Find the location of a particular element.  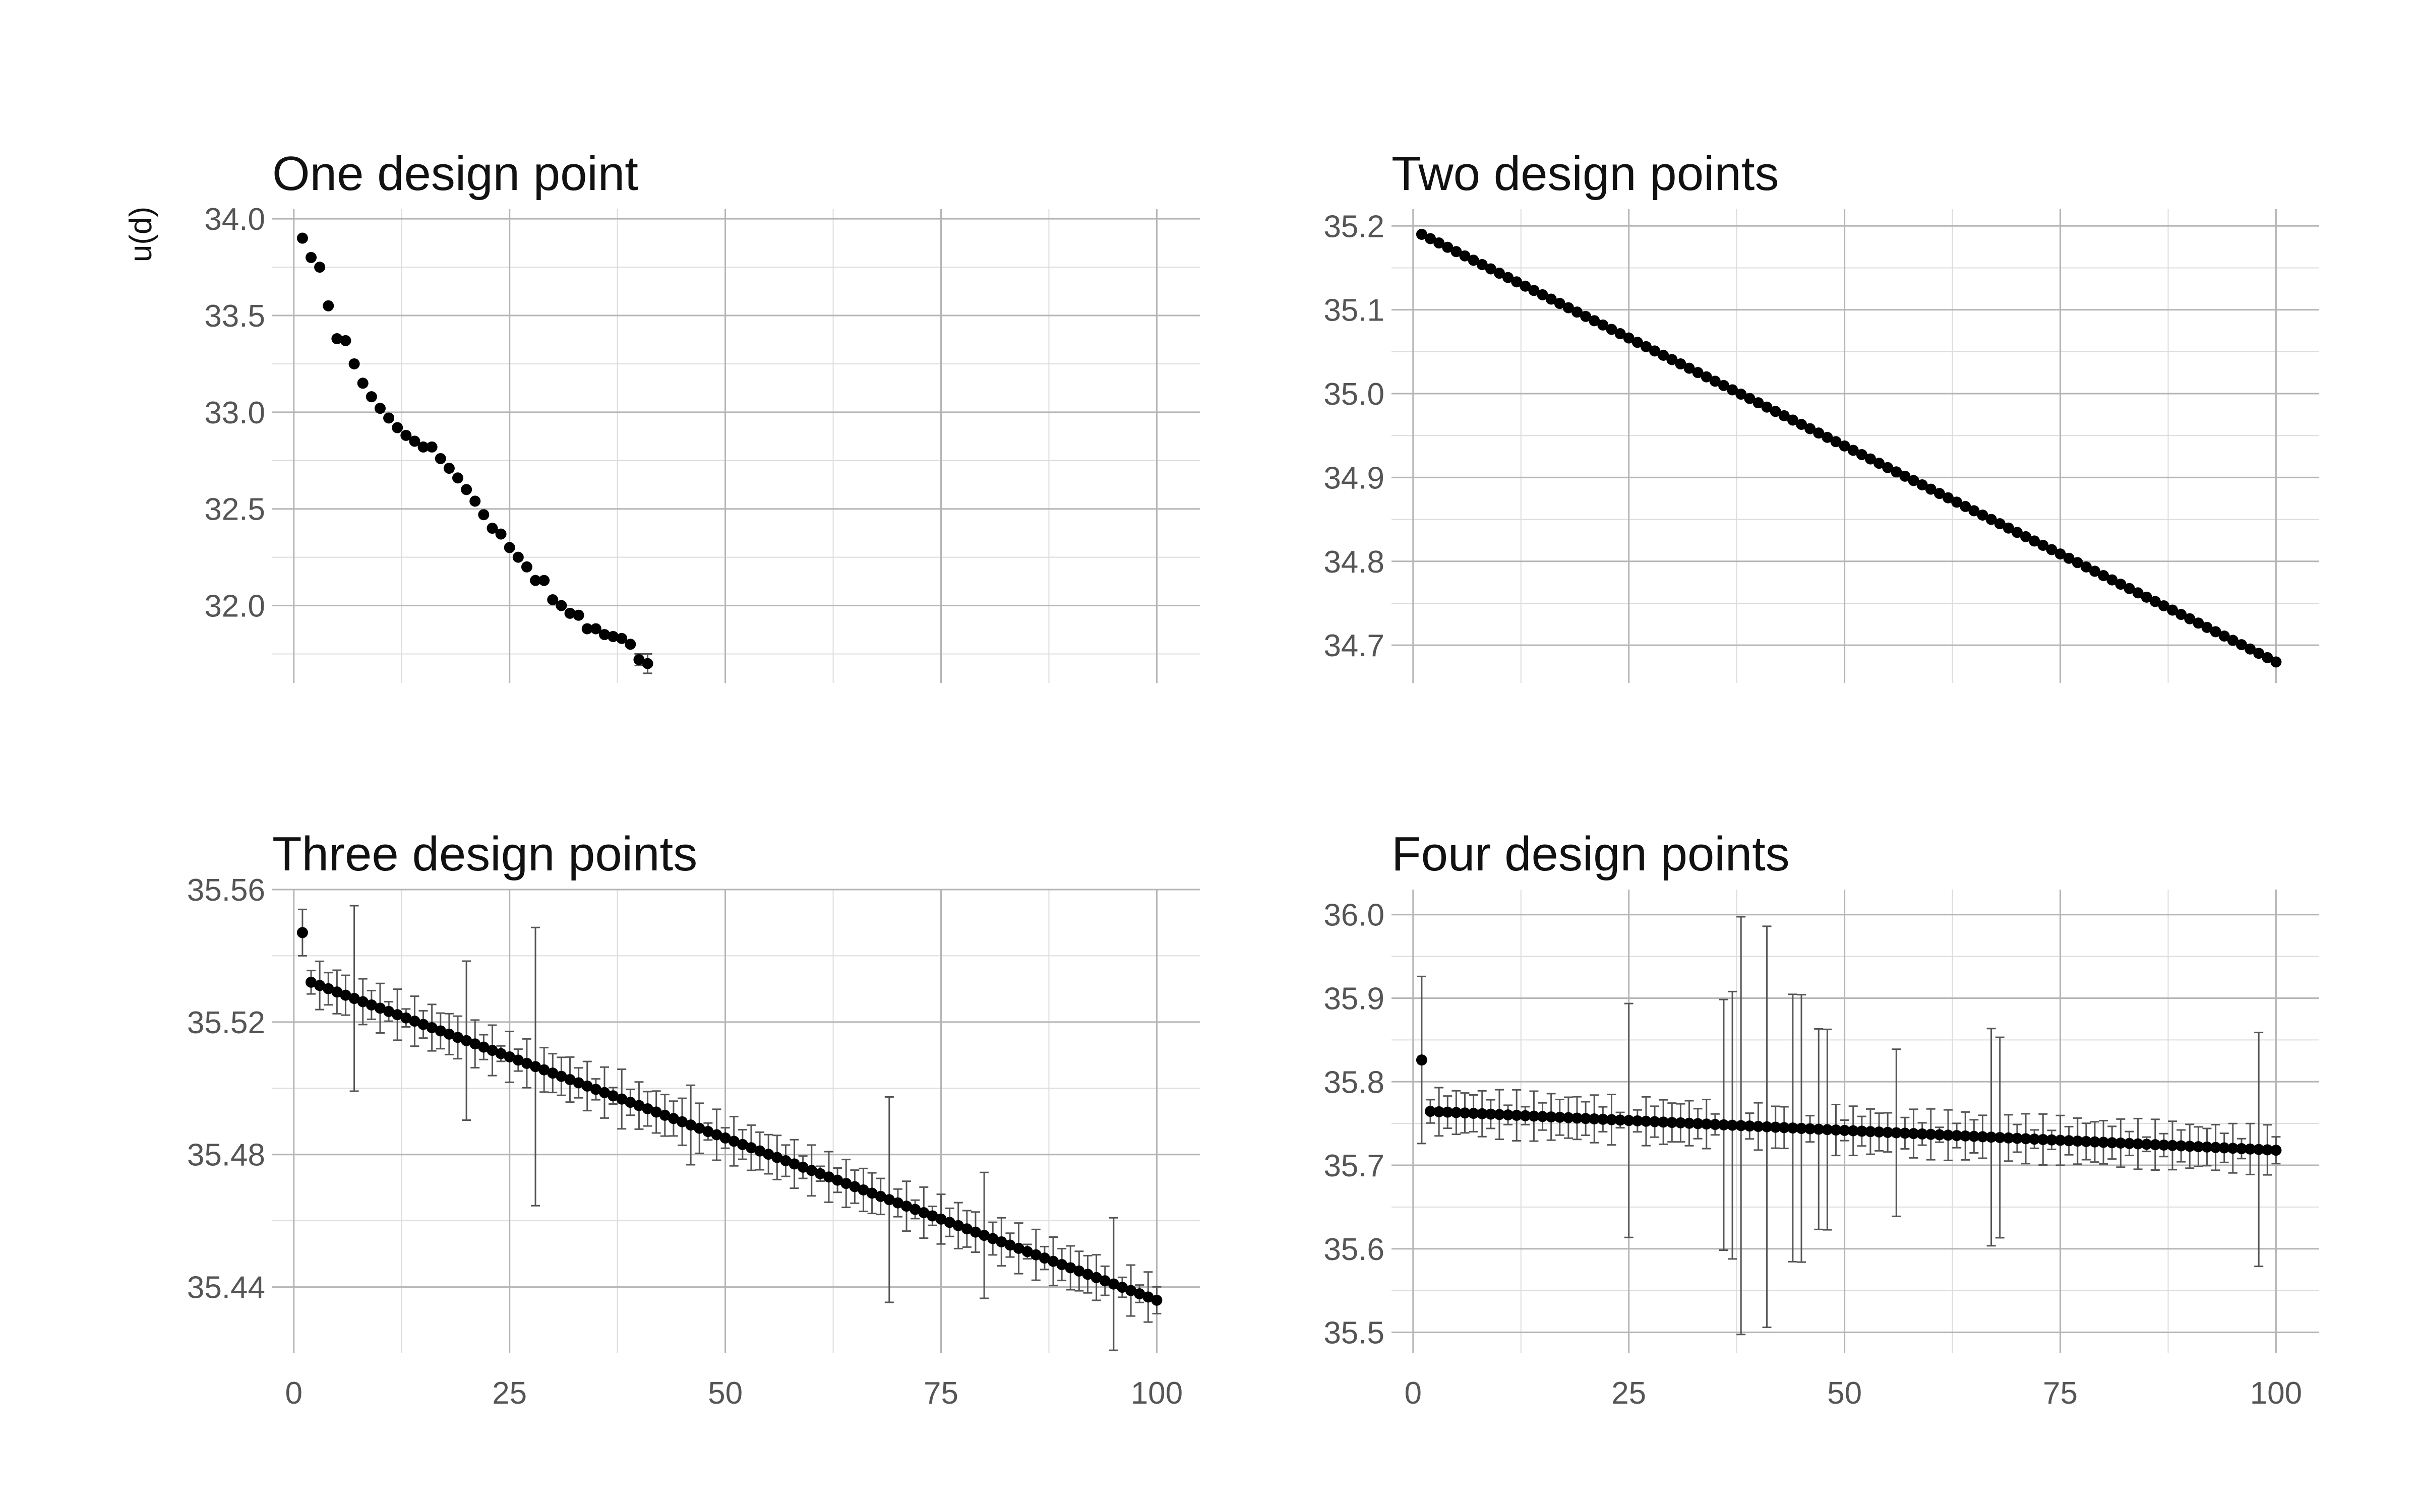

y-tick-label: 35.9 is located at coordinates (1353, 998).